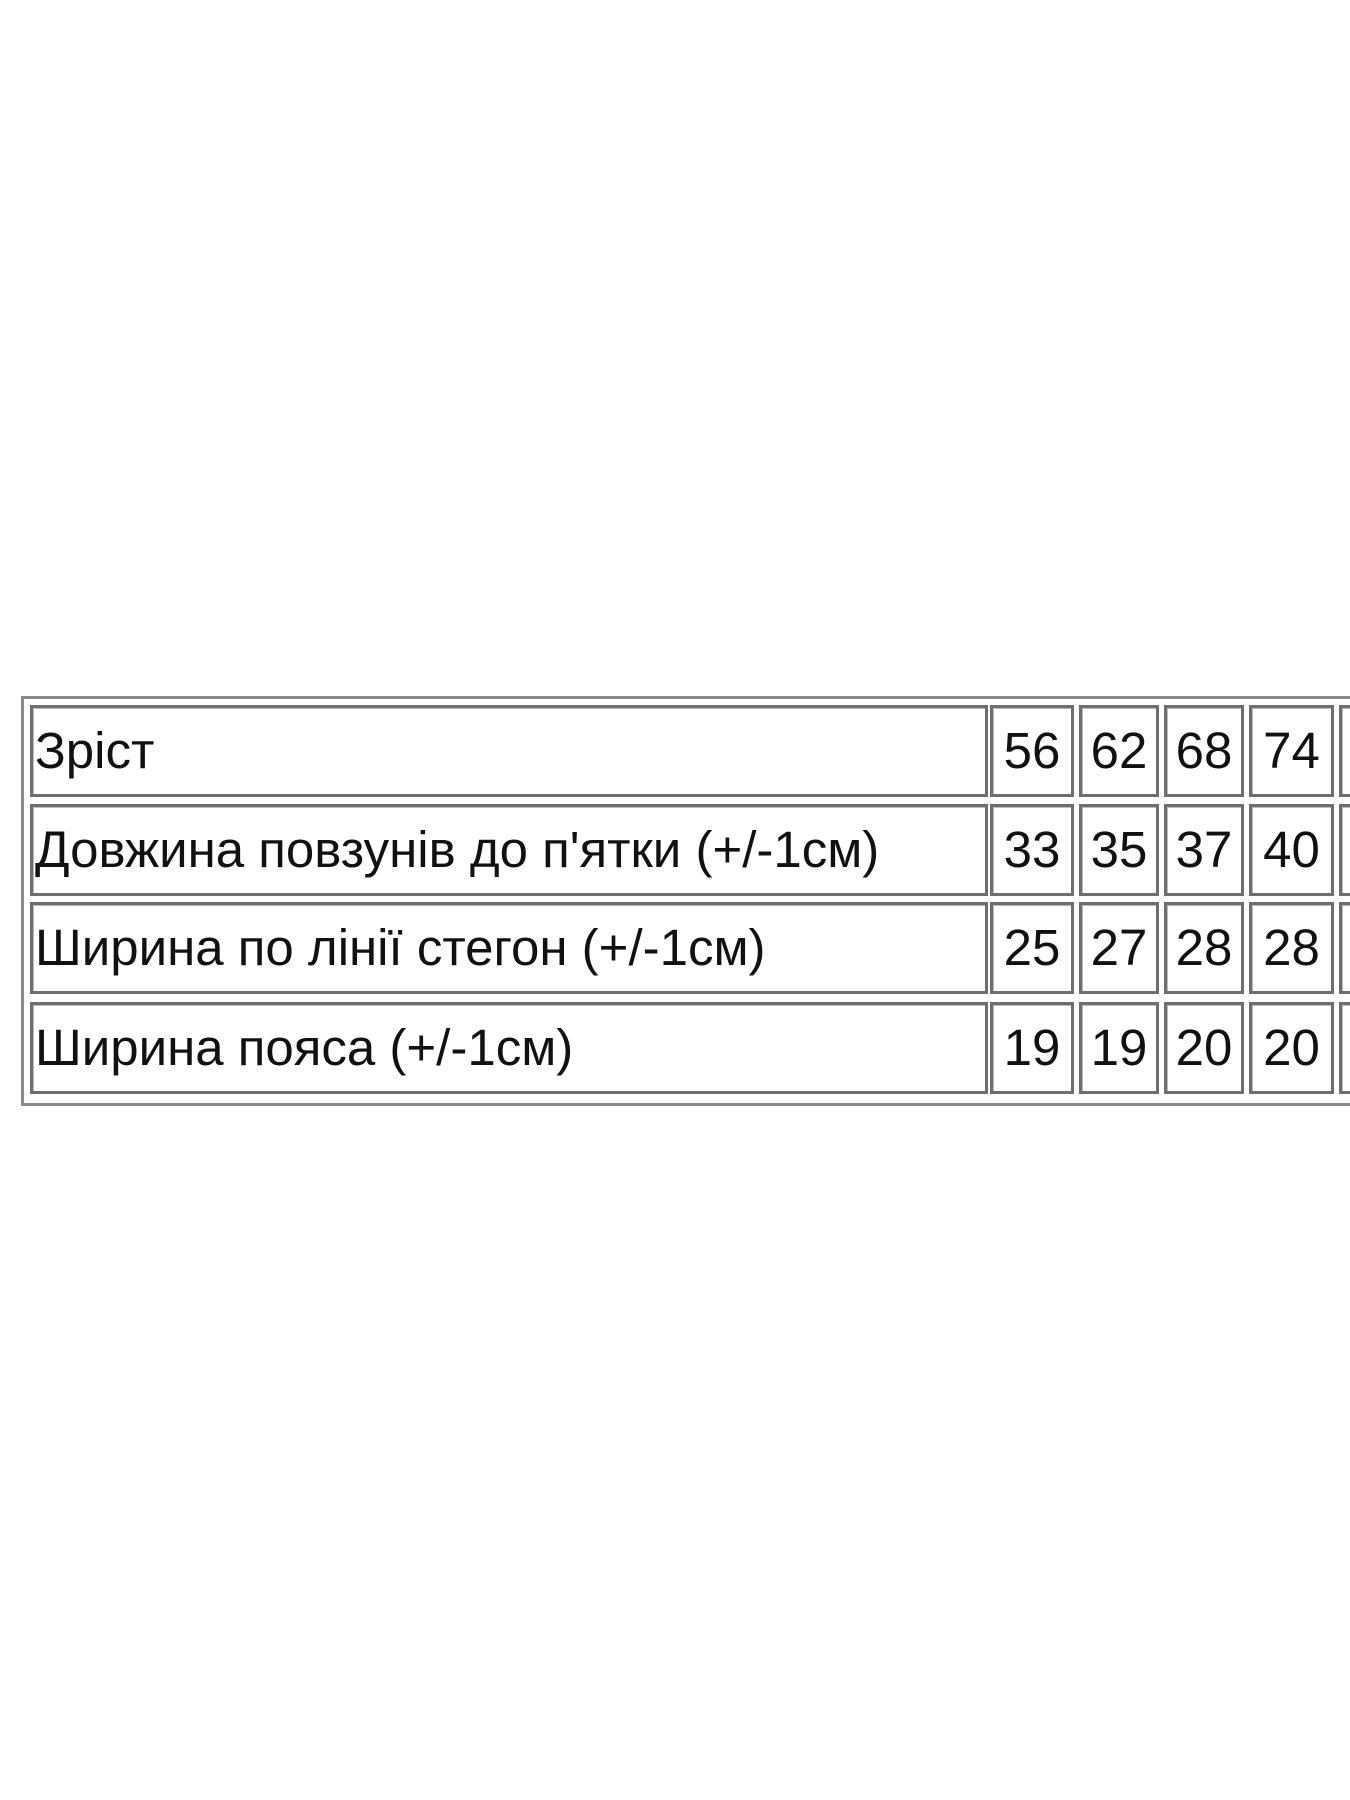 The width and height of the screenshot is (1350, 1800). What do you see at coordinates (1032, 850) in the screenshot?
I see `size-value: 33` at bounding box center [1032, 850].